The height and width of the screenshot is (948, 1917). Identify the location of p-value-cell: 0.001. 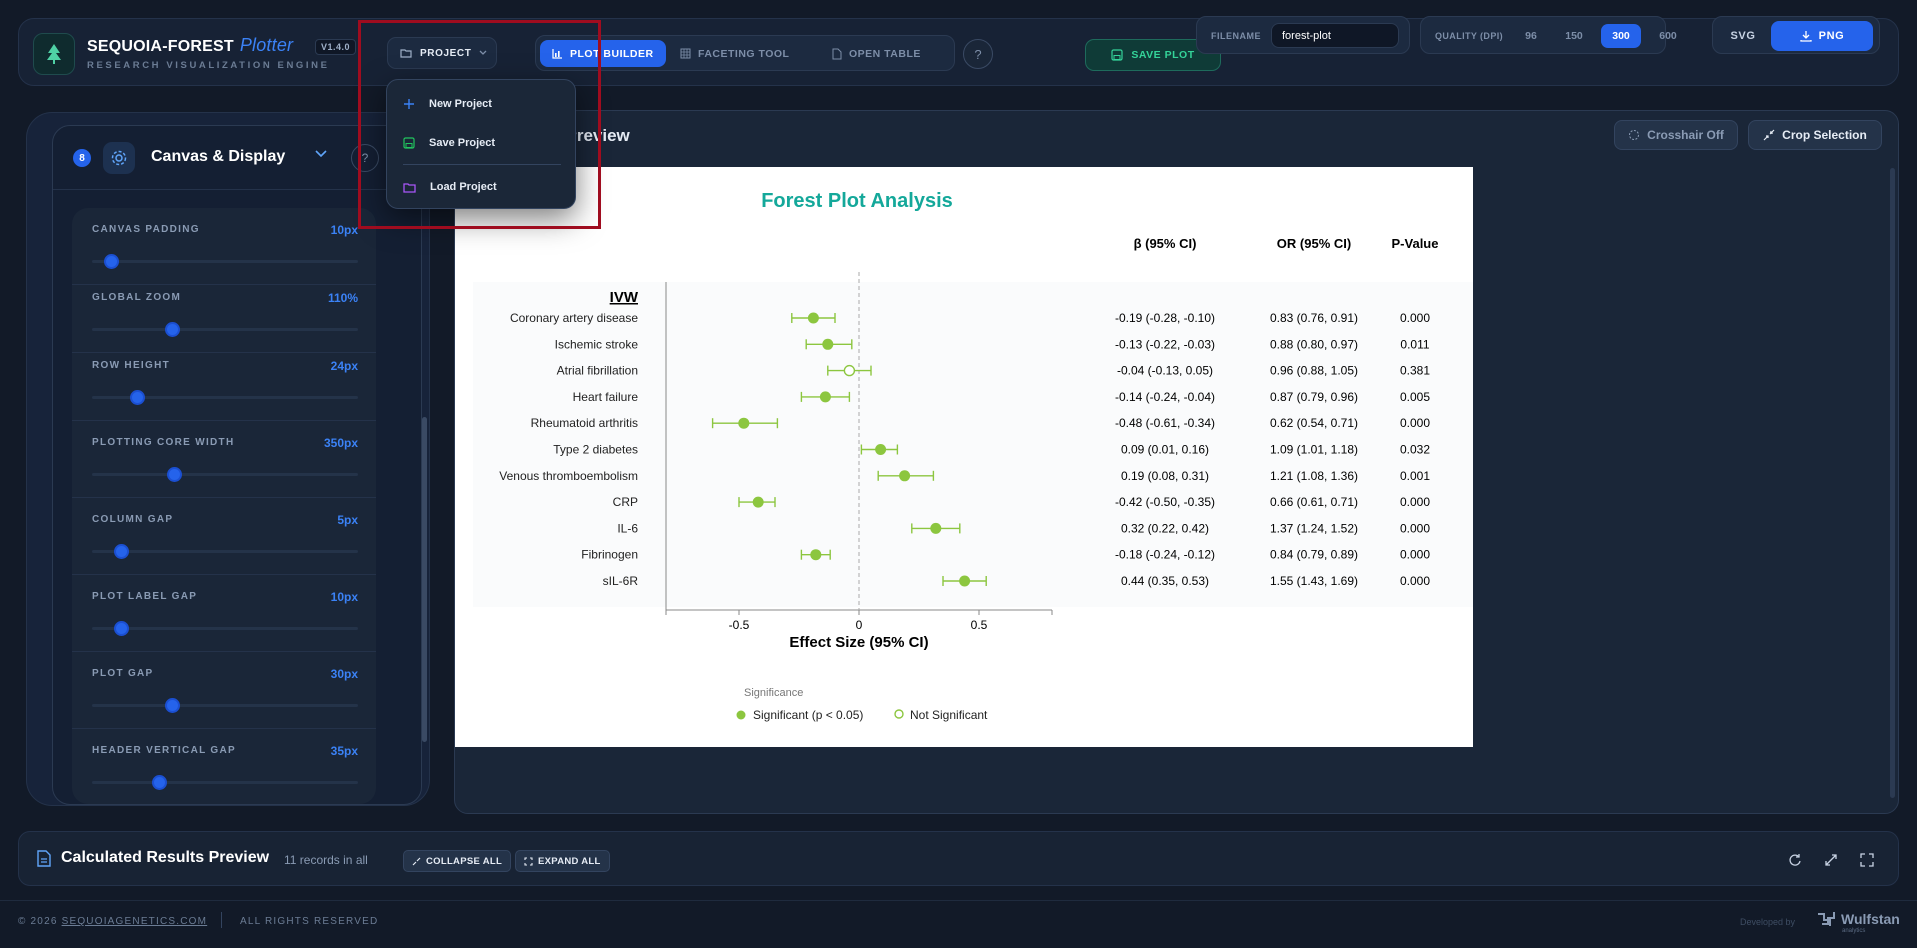
(1415, 476).